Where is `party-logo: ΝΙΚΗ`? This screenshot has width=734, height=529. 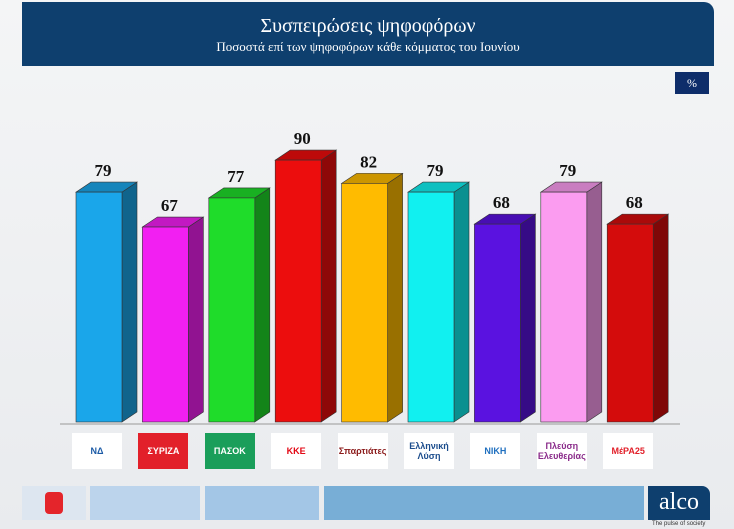 party-logo: ΝΙΚΗ is located at coordinates (495, 451).